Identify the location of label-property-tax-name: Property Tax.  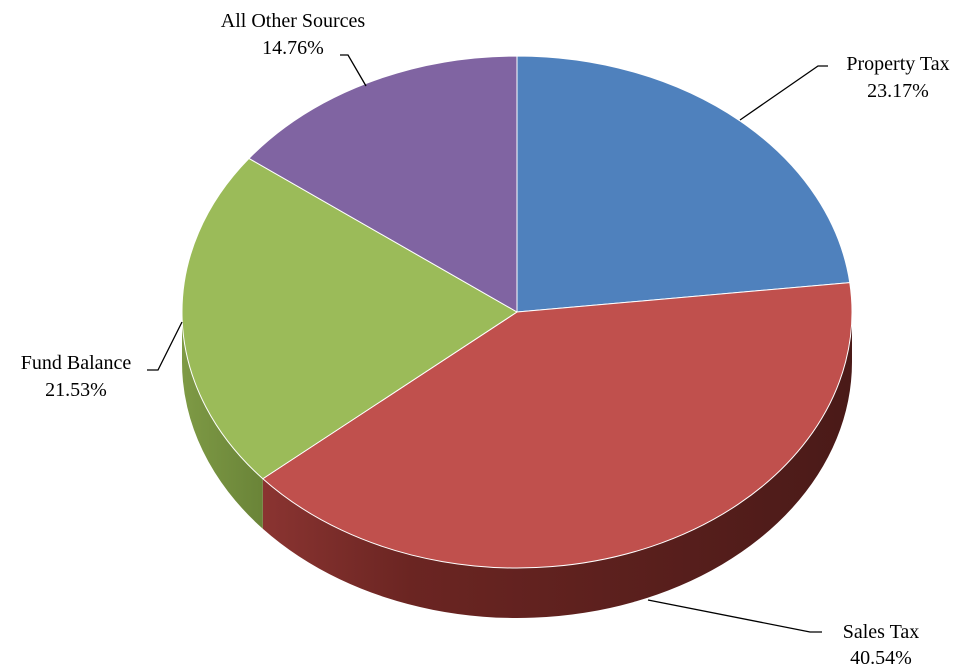
(897, 64).